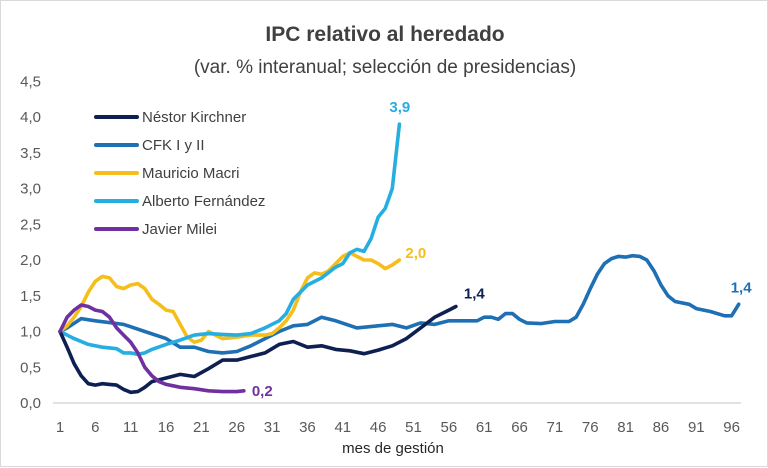 Image resolution: width=768 pixels, height=468 pixels. Describe the element at coordinates (230, 298) in the screenshot. I see `series-line-mauricio-macri` at that location.